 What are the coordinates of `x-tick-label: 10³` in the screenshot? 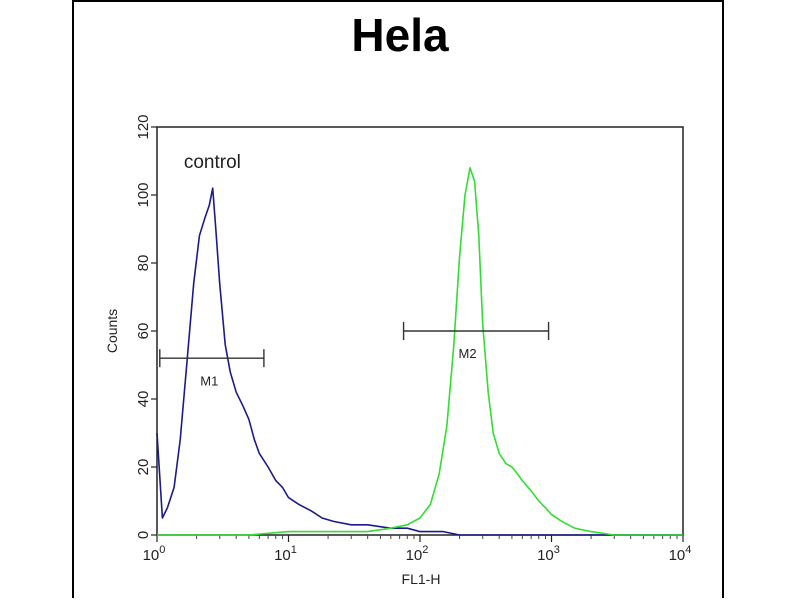 It's located at (548, 554).